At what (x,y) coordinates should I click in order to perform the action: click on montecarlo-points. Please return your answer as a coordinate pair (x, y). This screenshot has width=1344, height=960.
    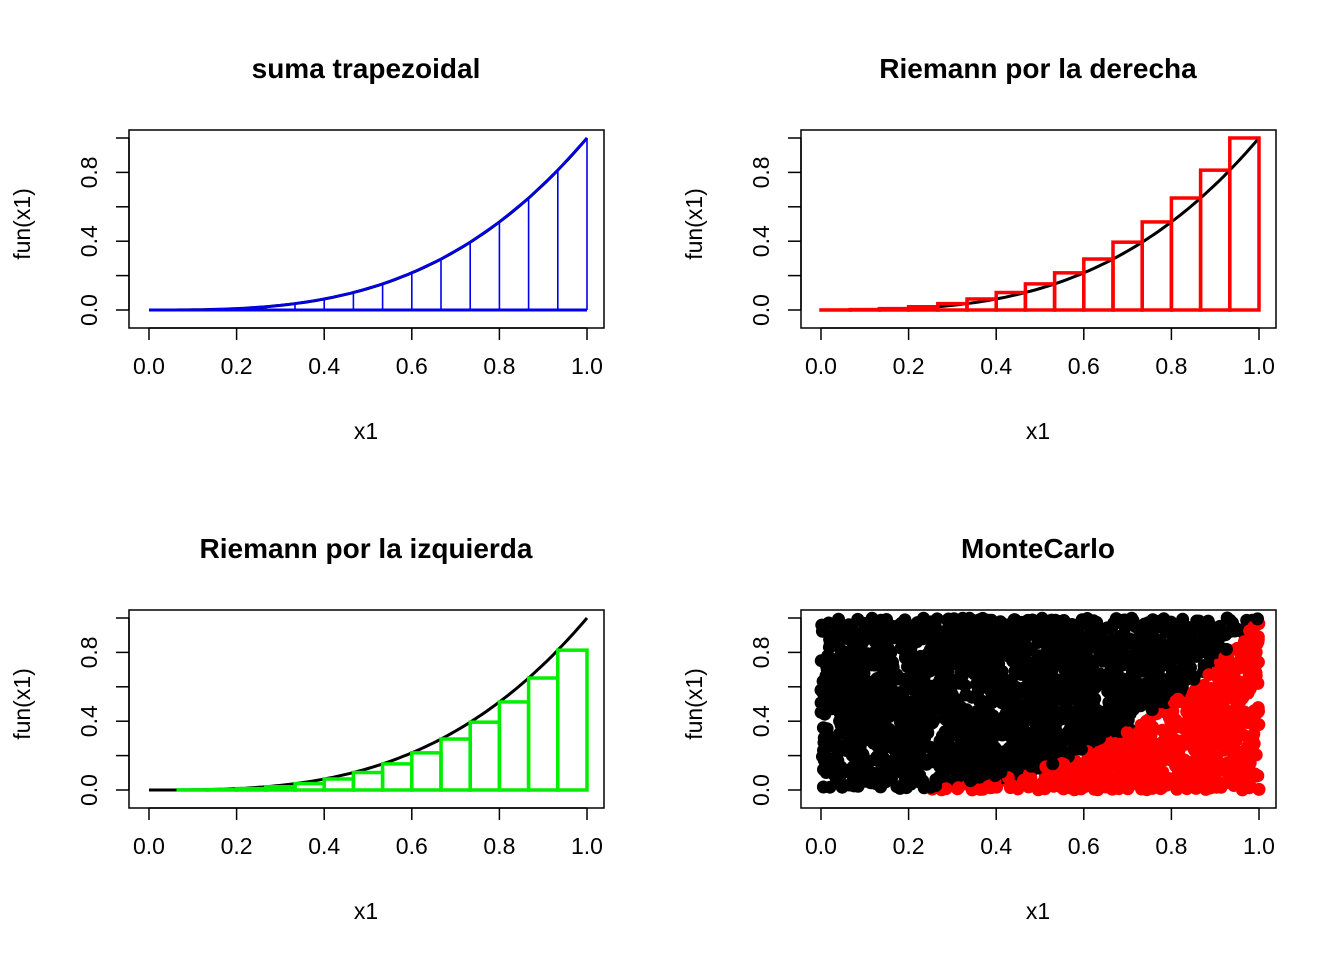
    Looking at the image, I should click on (1040, 704).